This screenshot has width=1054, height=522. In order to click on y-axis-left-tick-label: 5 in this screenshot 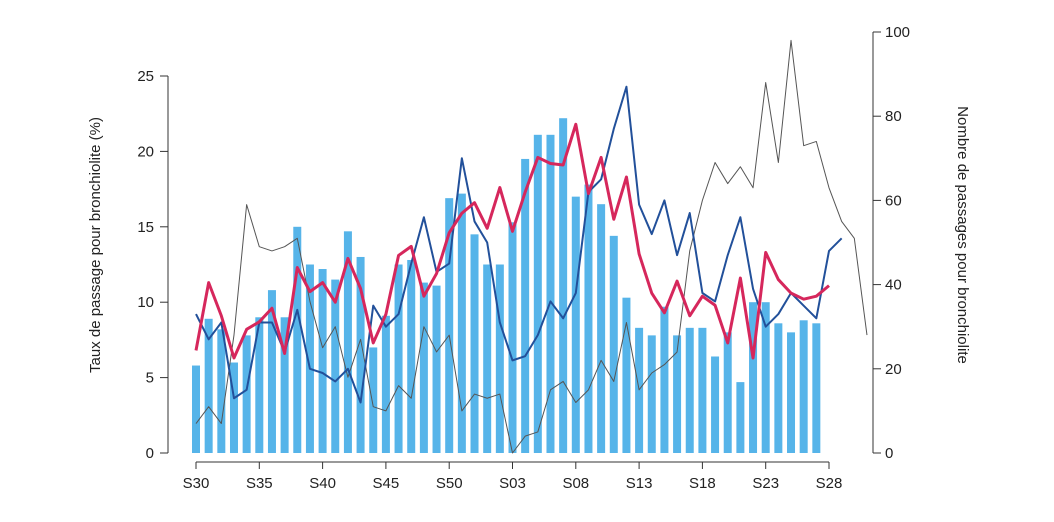, I will do `click(150, 378)`.